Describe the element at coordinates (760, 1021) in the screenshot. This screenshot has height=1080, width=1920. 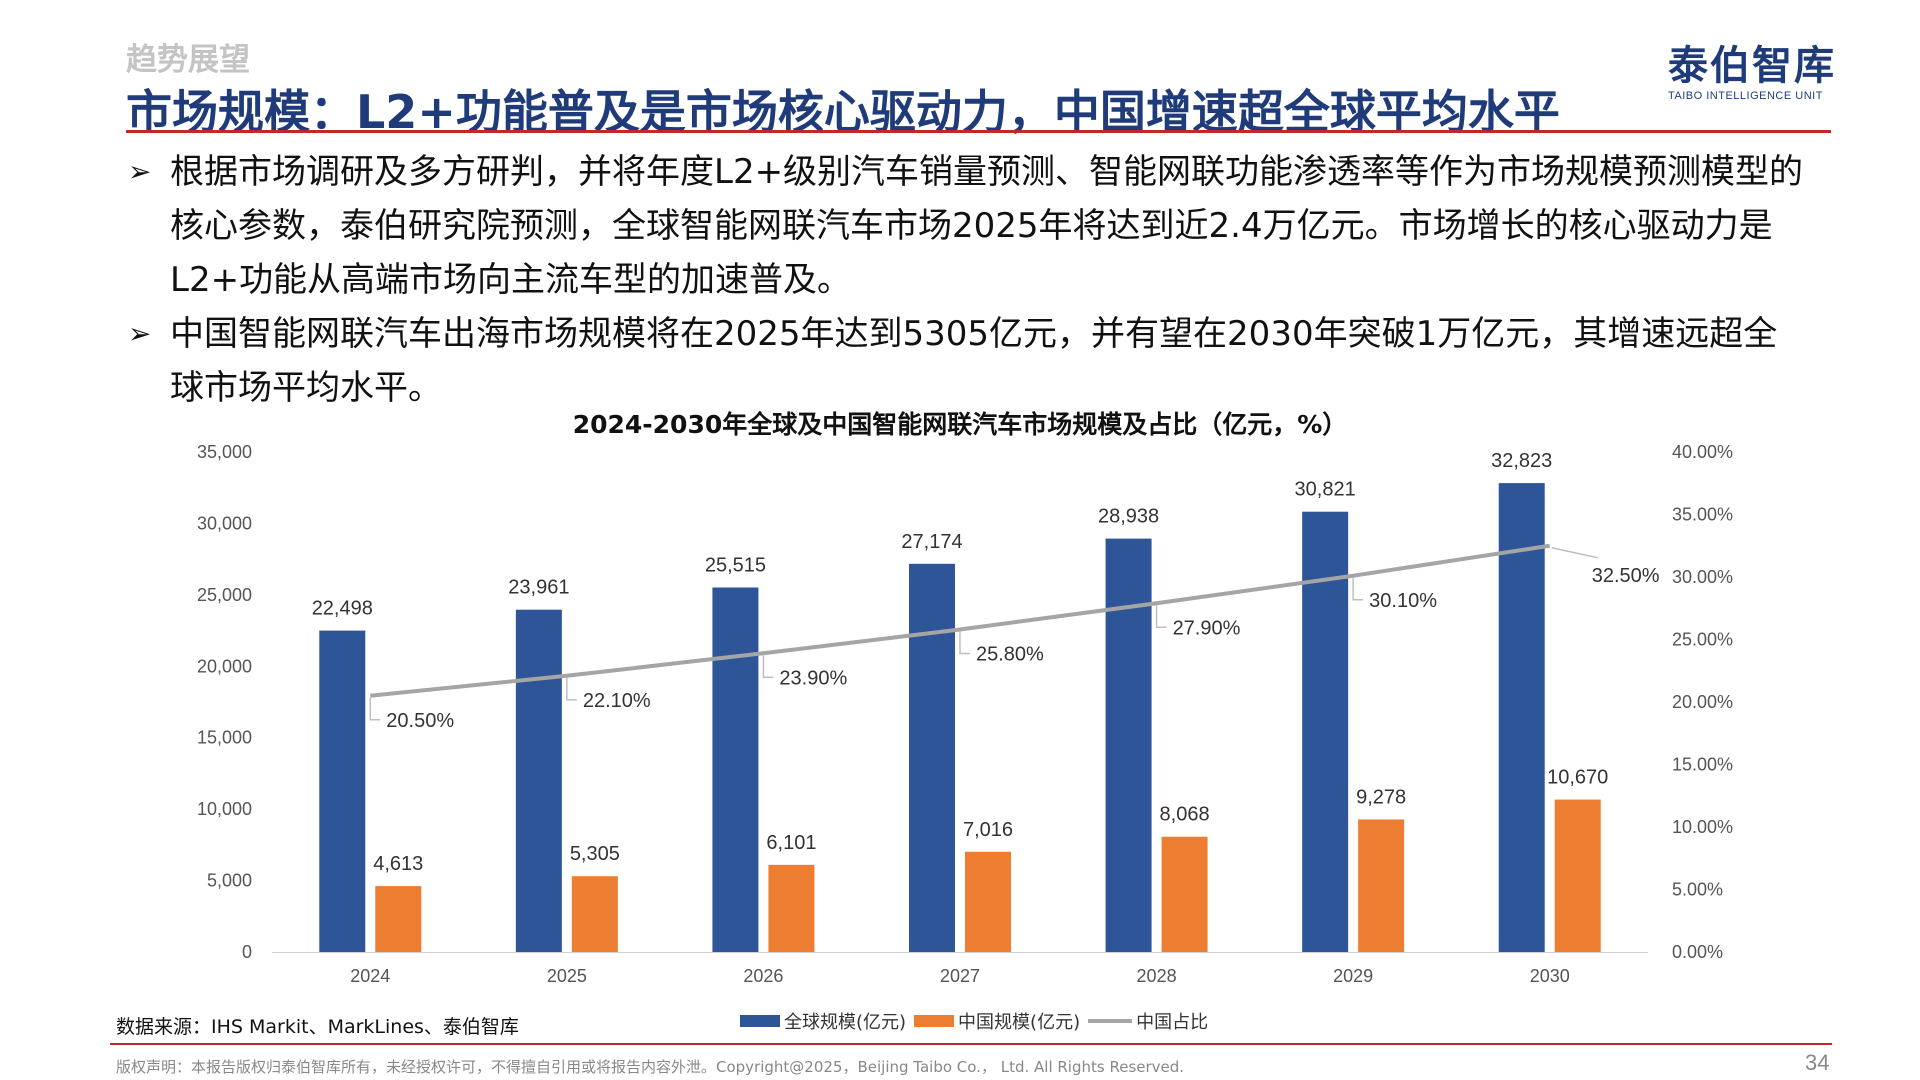
I see `legend-swatch-global` at that location.